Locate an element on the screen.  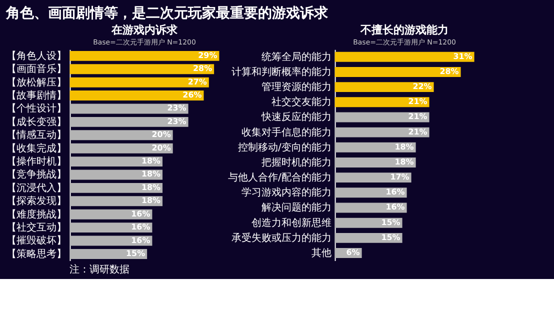
y-tick-label: 解决问题的能力 is located at coordinates (296, 208).